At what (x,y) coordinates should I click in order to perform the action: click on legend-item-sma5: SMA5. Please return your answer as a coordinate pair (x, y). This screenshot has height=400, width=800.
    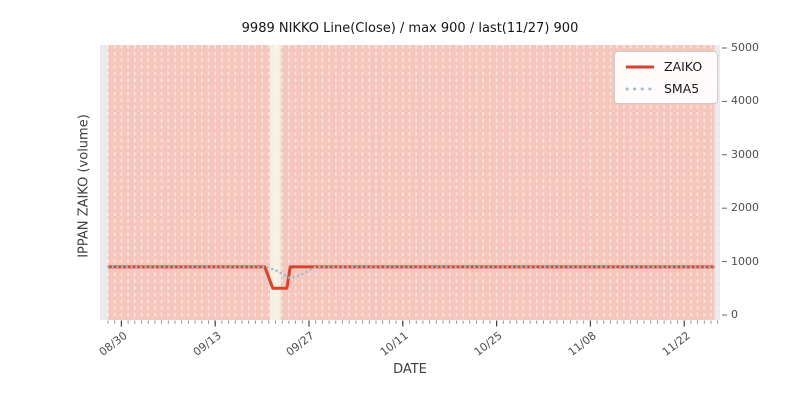
    Looking at the image, I should click on (666, 88).